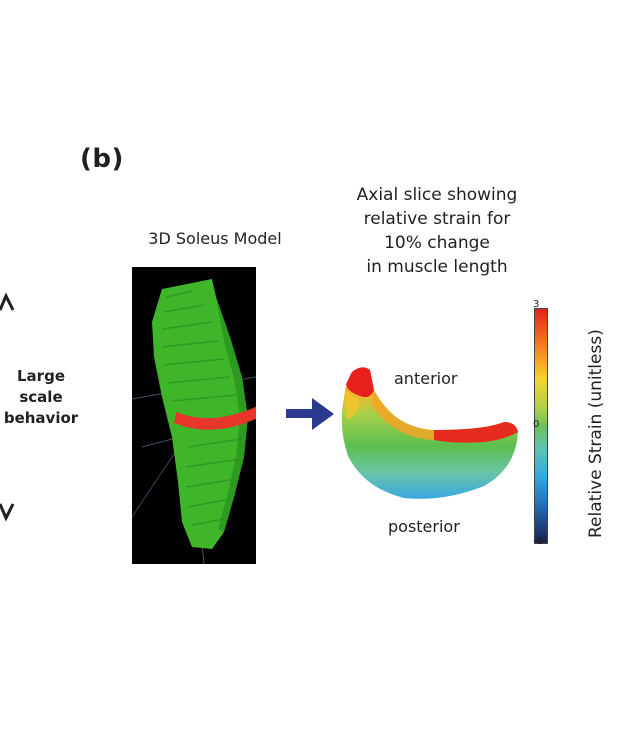 This screenshot has width=640, height=740. I want to click on slice-title-line: Axial slice showing, so click(437, 195).